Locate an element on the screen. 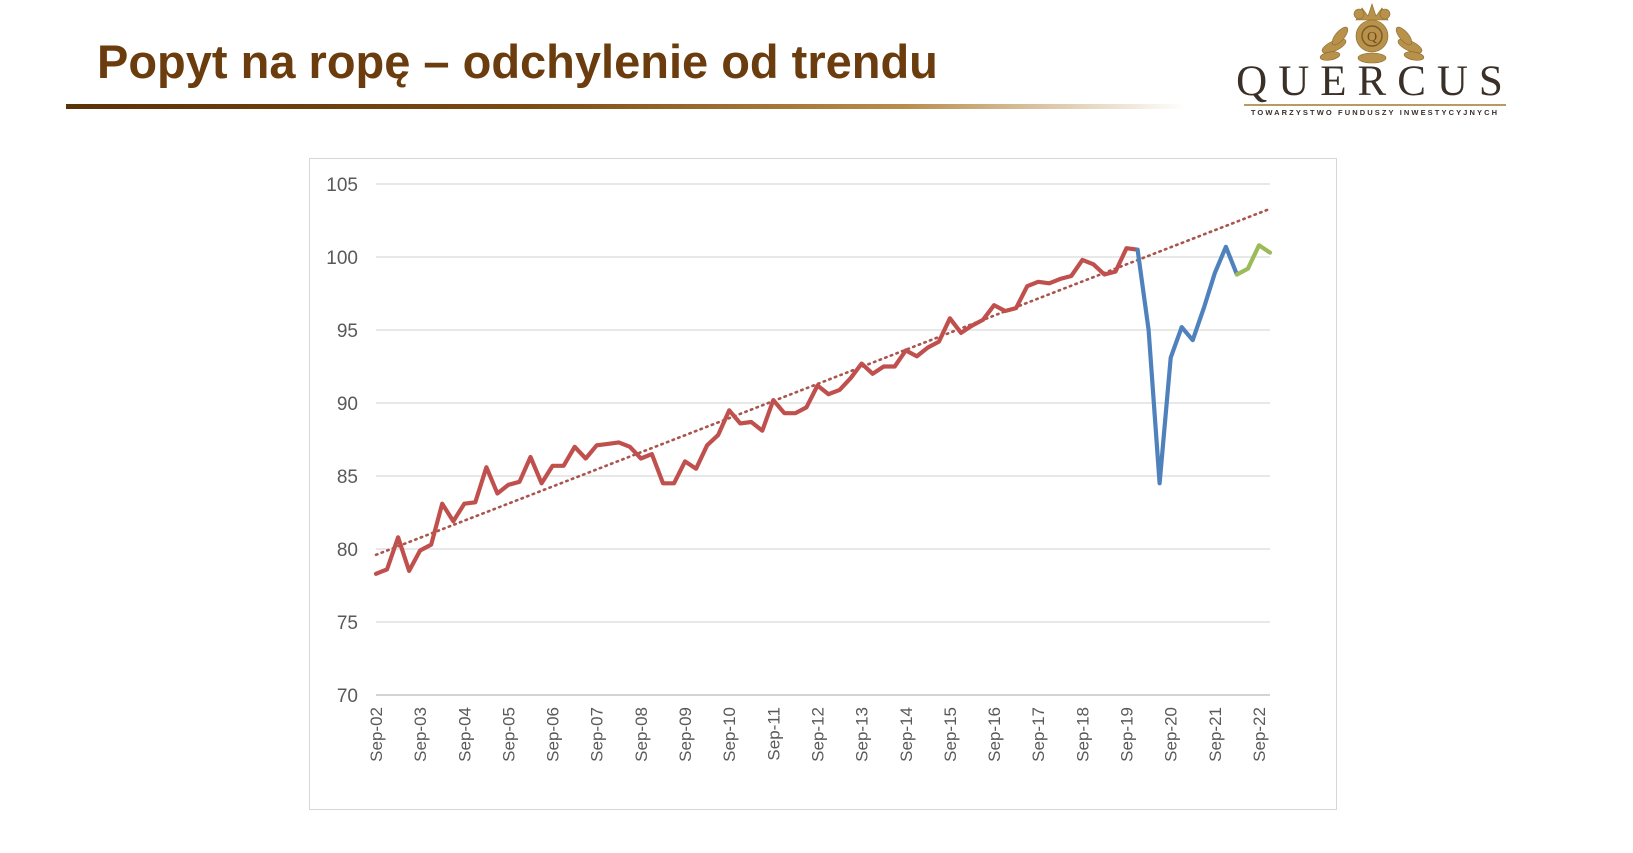 This screenshot has height=853, width=1633. y-tick-label: 70 is located at coordinates (347, 696).